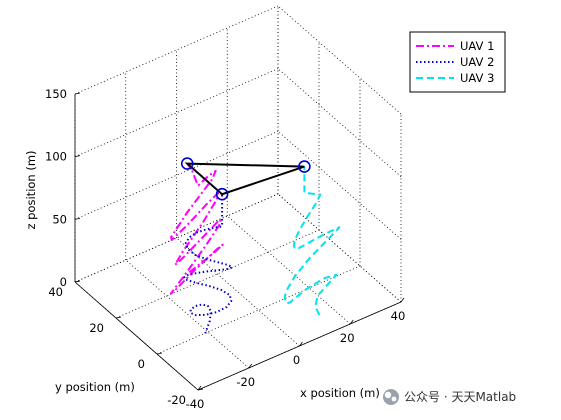 Image resolution: width=561 pixels, height=420 pixels. I want to click on wechat-icon, so click(391, 397).